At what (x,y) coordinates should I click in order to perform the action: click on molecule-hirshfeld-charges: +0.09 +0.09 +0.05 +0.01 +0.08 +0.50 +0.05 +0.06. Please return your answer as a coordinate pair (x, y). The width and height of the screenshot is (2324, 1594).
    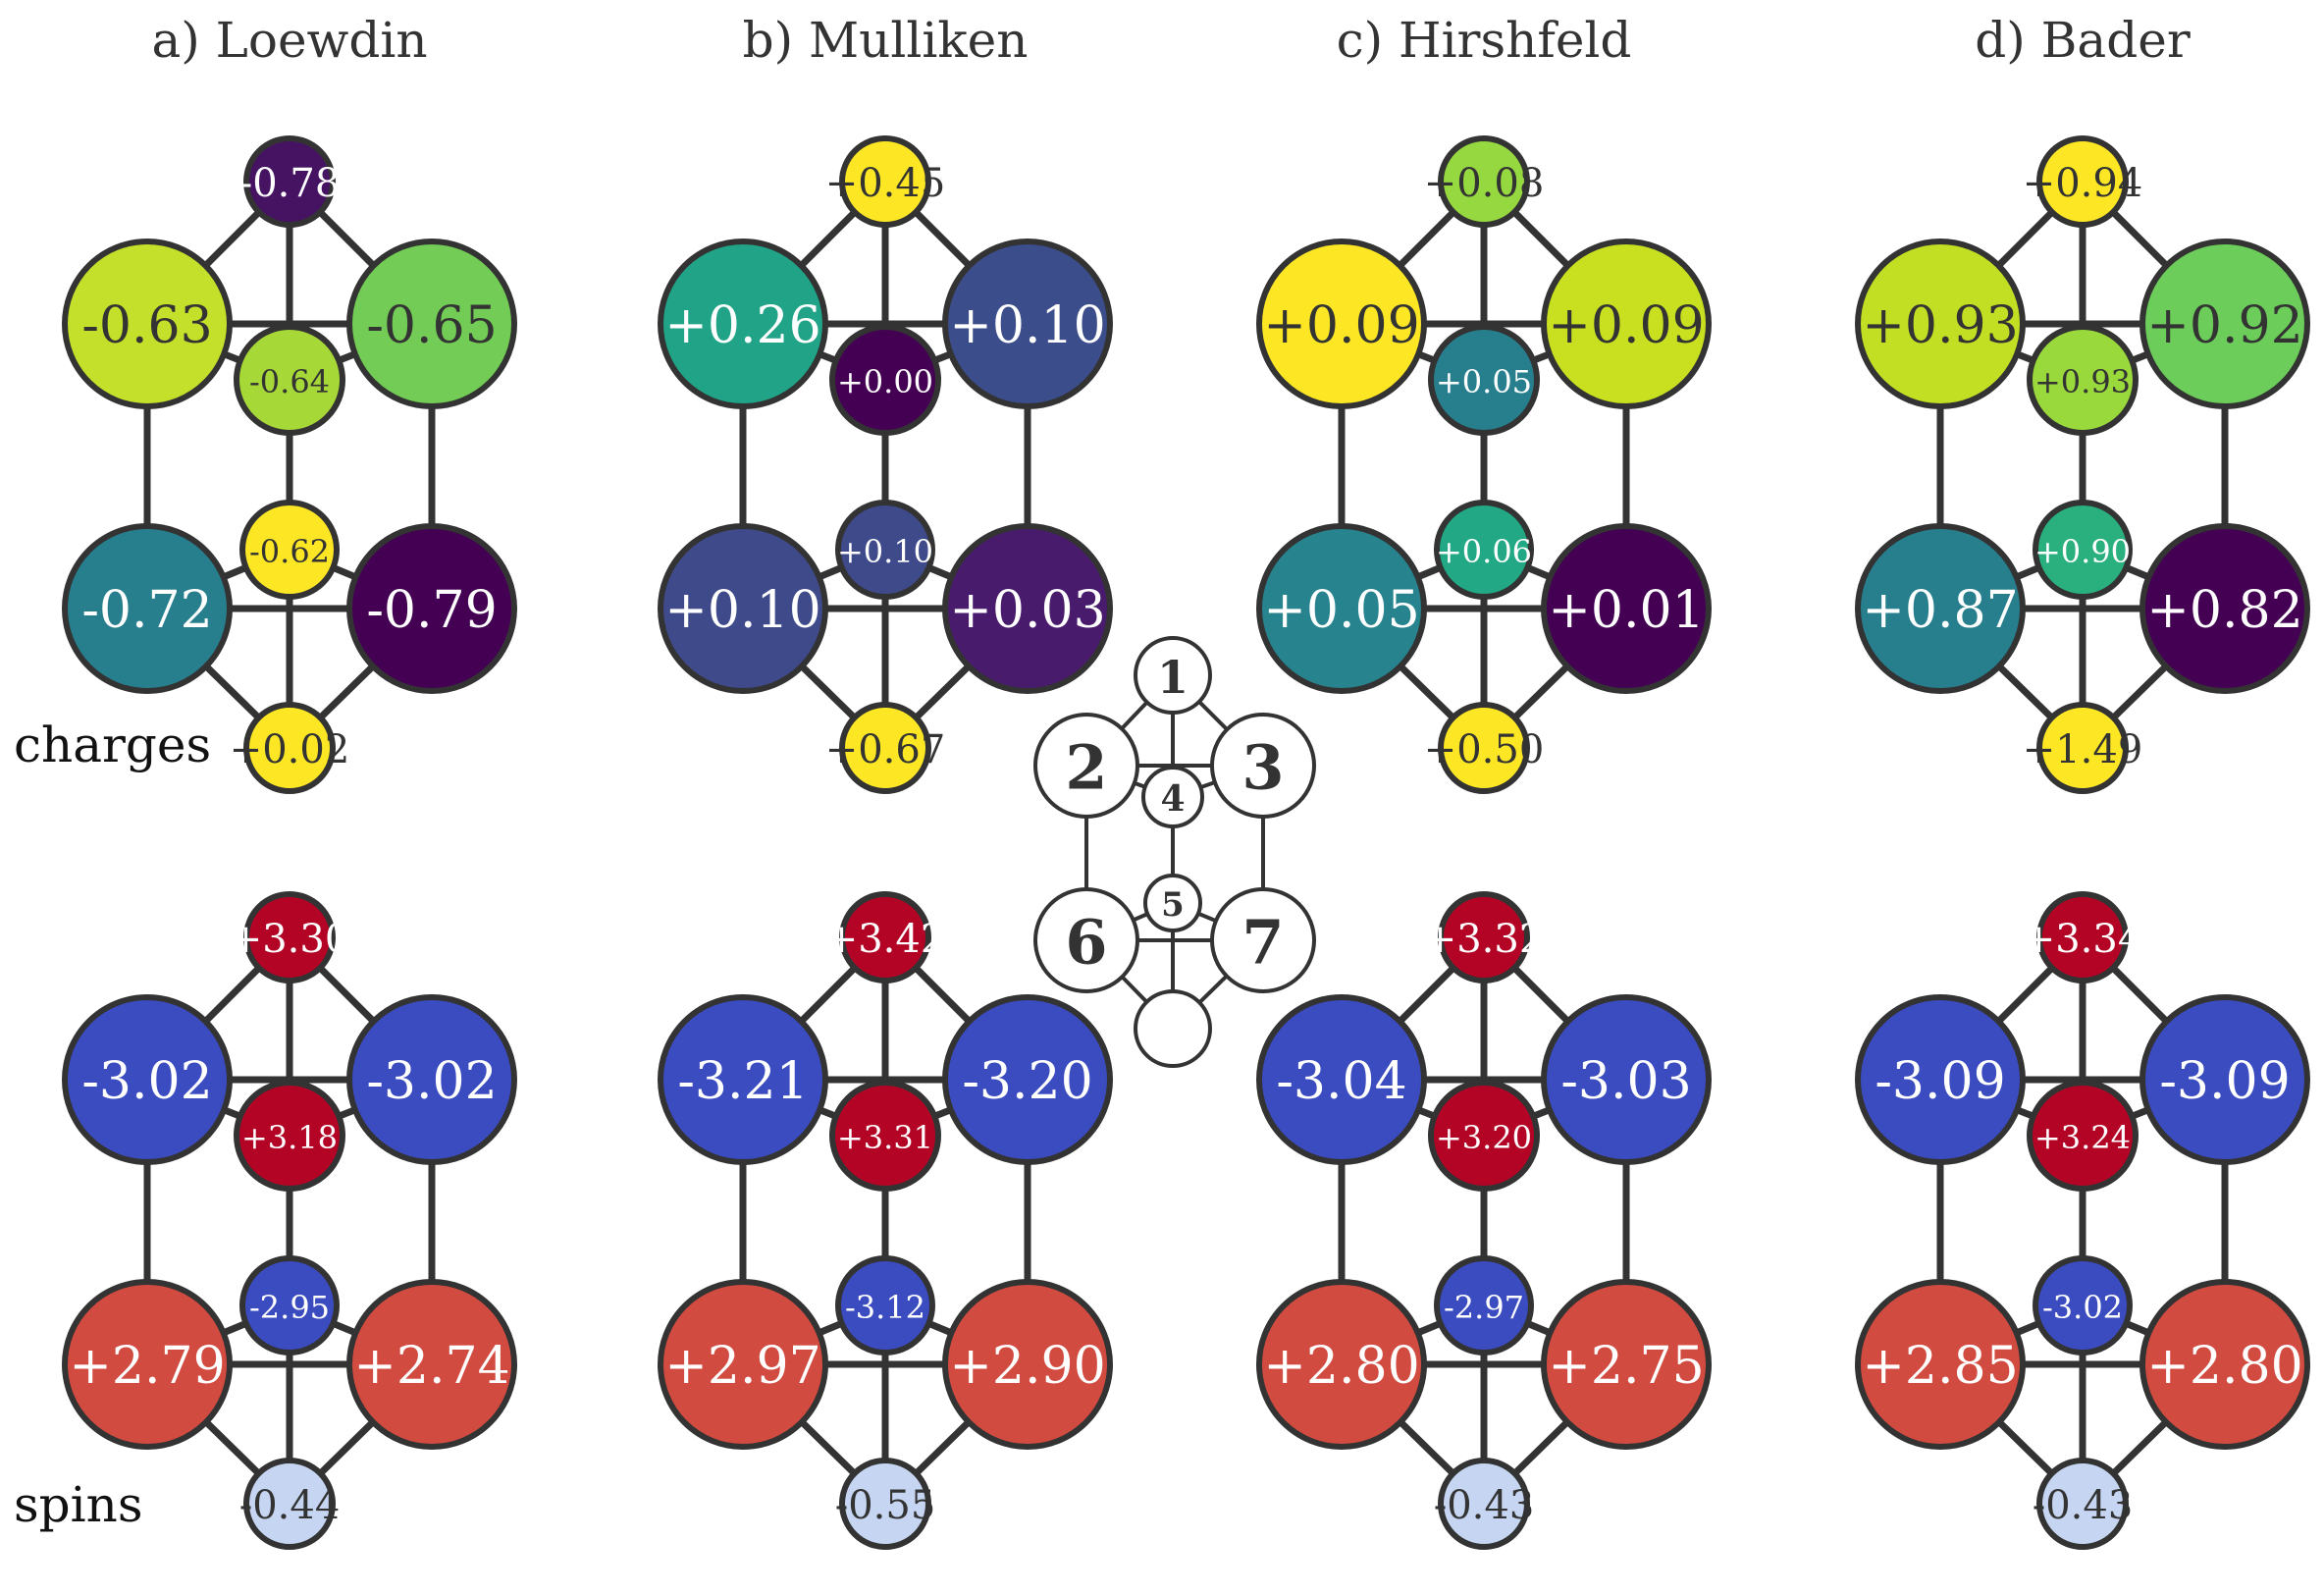
    Looking at the image, I should click on (1484, 464).